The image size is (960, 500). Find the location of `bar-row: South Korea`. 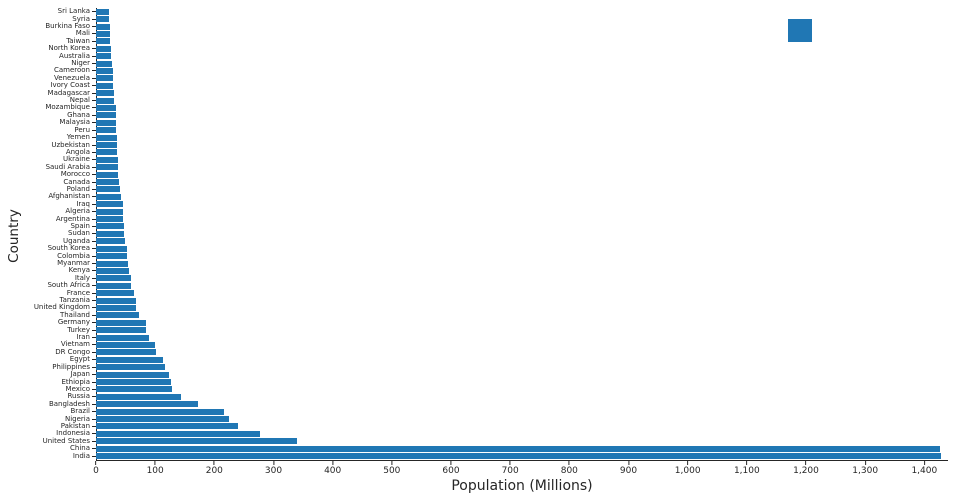

bar-row: South Korea is located at coordinates (474, 248).